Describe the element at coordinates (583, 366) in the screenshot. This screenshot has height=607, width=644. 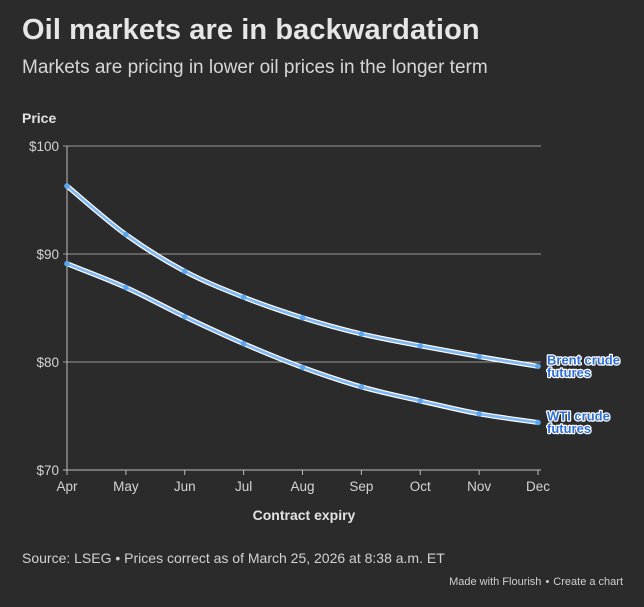
I see `series-label-brent: Brent crude futures` at that location.